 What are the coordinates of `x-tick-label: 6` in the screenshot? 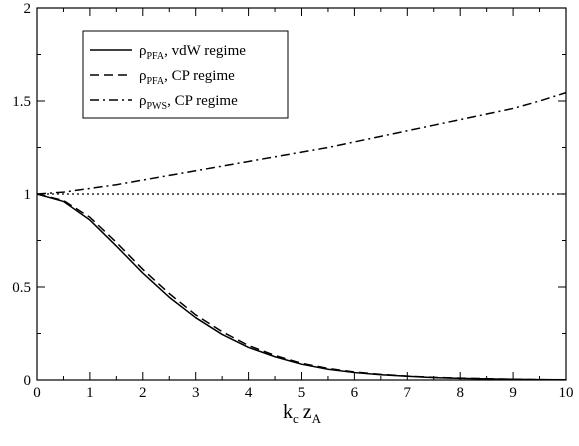 It's located at (355, 393).